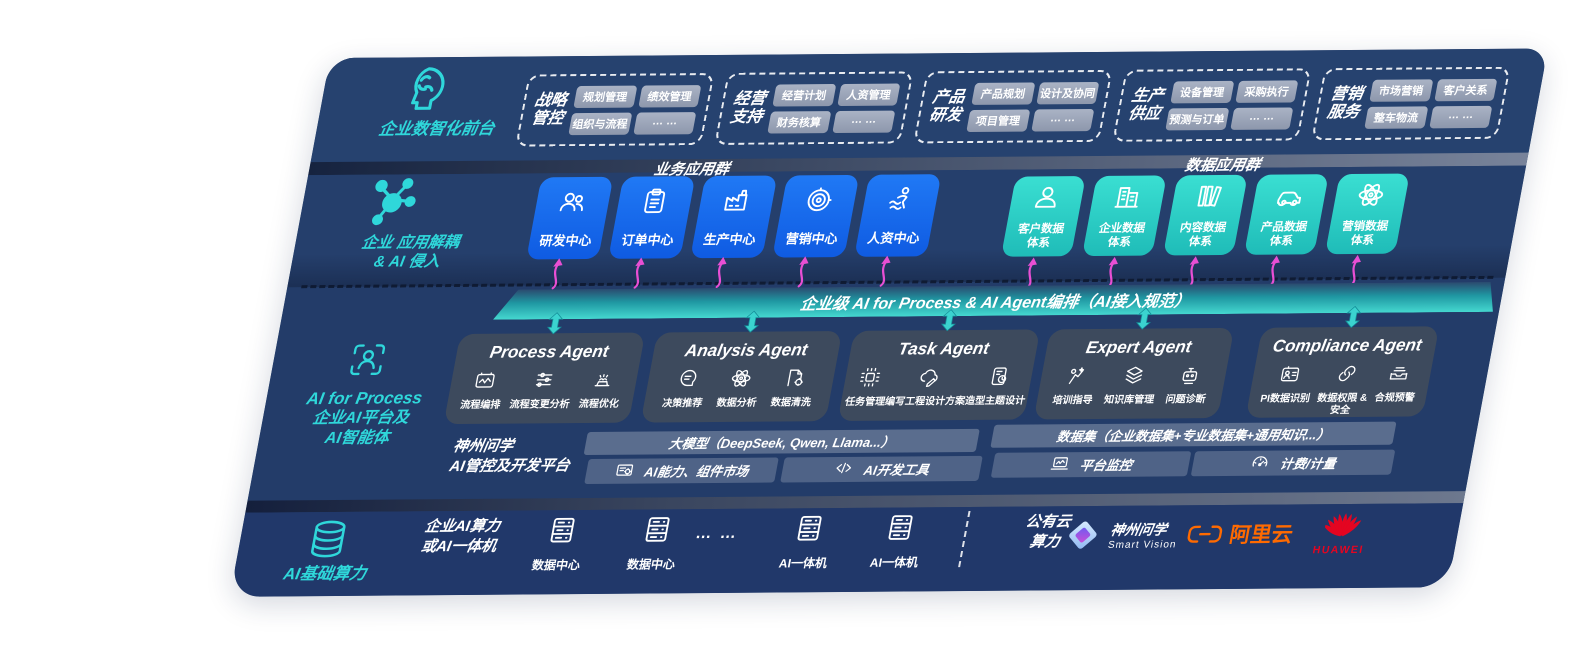  I want to click on front-group-title: 战略 管控, so click(549, 110).